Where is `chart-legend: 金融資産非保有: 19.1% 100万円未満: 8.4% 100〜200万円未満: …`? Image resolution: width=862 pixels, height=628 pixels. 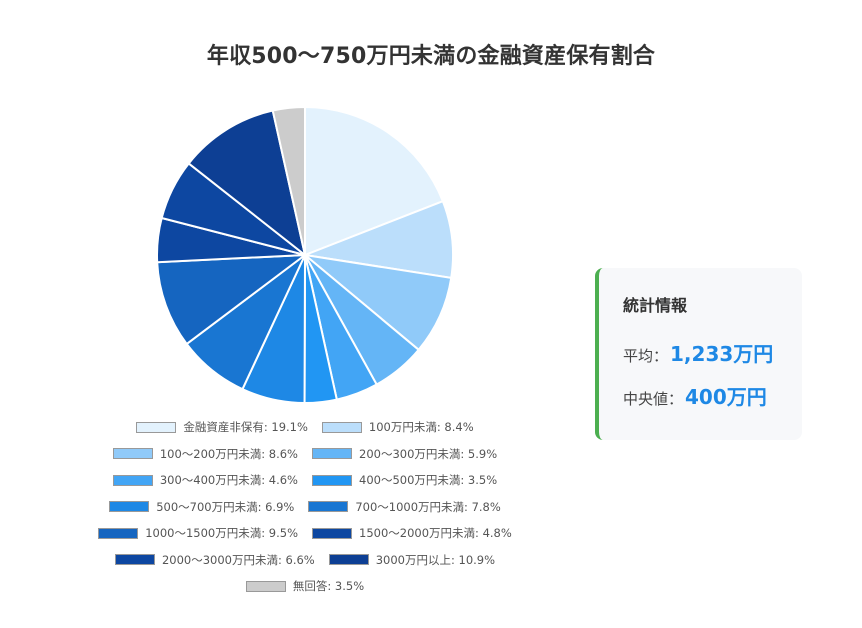
chart-legend: 金融資産非保有: 19.1% 100万円未満: 8.4% 100〜200万円未満: … is located at coordinates (305, 507).